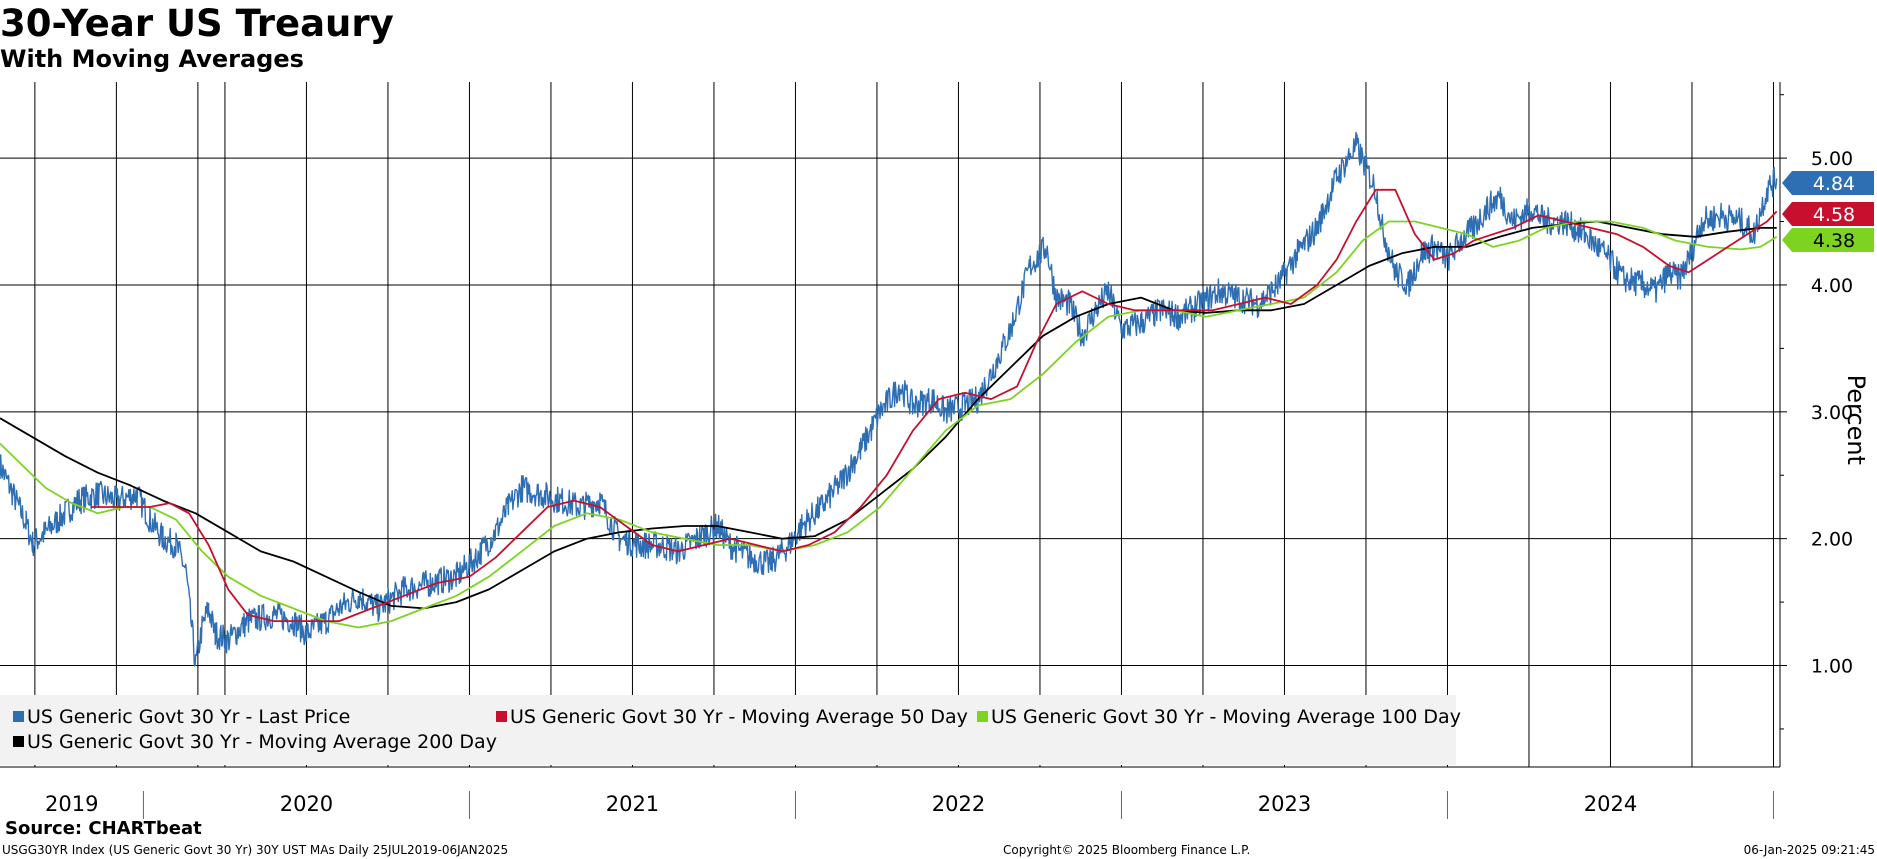 This screenshot has width=1877, height=859. What do you see at coordinates (103, 828) in the screenshot?
I see `source-note: Source: CHARTbeat` at bounding box center [103, 828].